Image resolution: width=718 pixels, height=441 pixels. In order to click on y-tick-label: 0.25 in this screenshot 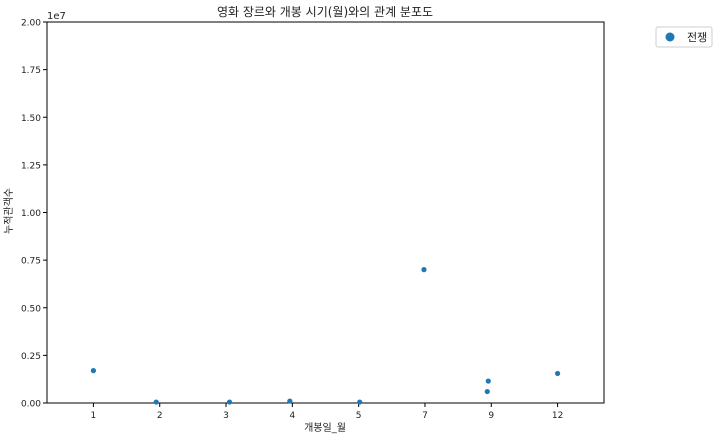, I will do `click(31, 357)`.